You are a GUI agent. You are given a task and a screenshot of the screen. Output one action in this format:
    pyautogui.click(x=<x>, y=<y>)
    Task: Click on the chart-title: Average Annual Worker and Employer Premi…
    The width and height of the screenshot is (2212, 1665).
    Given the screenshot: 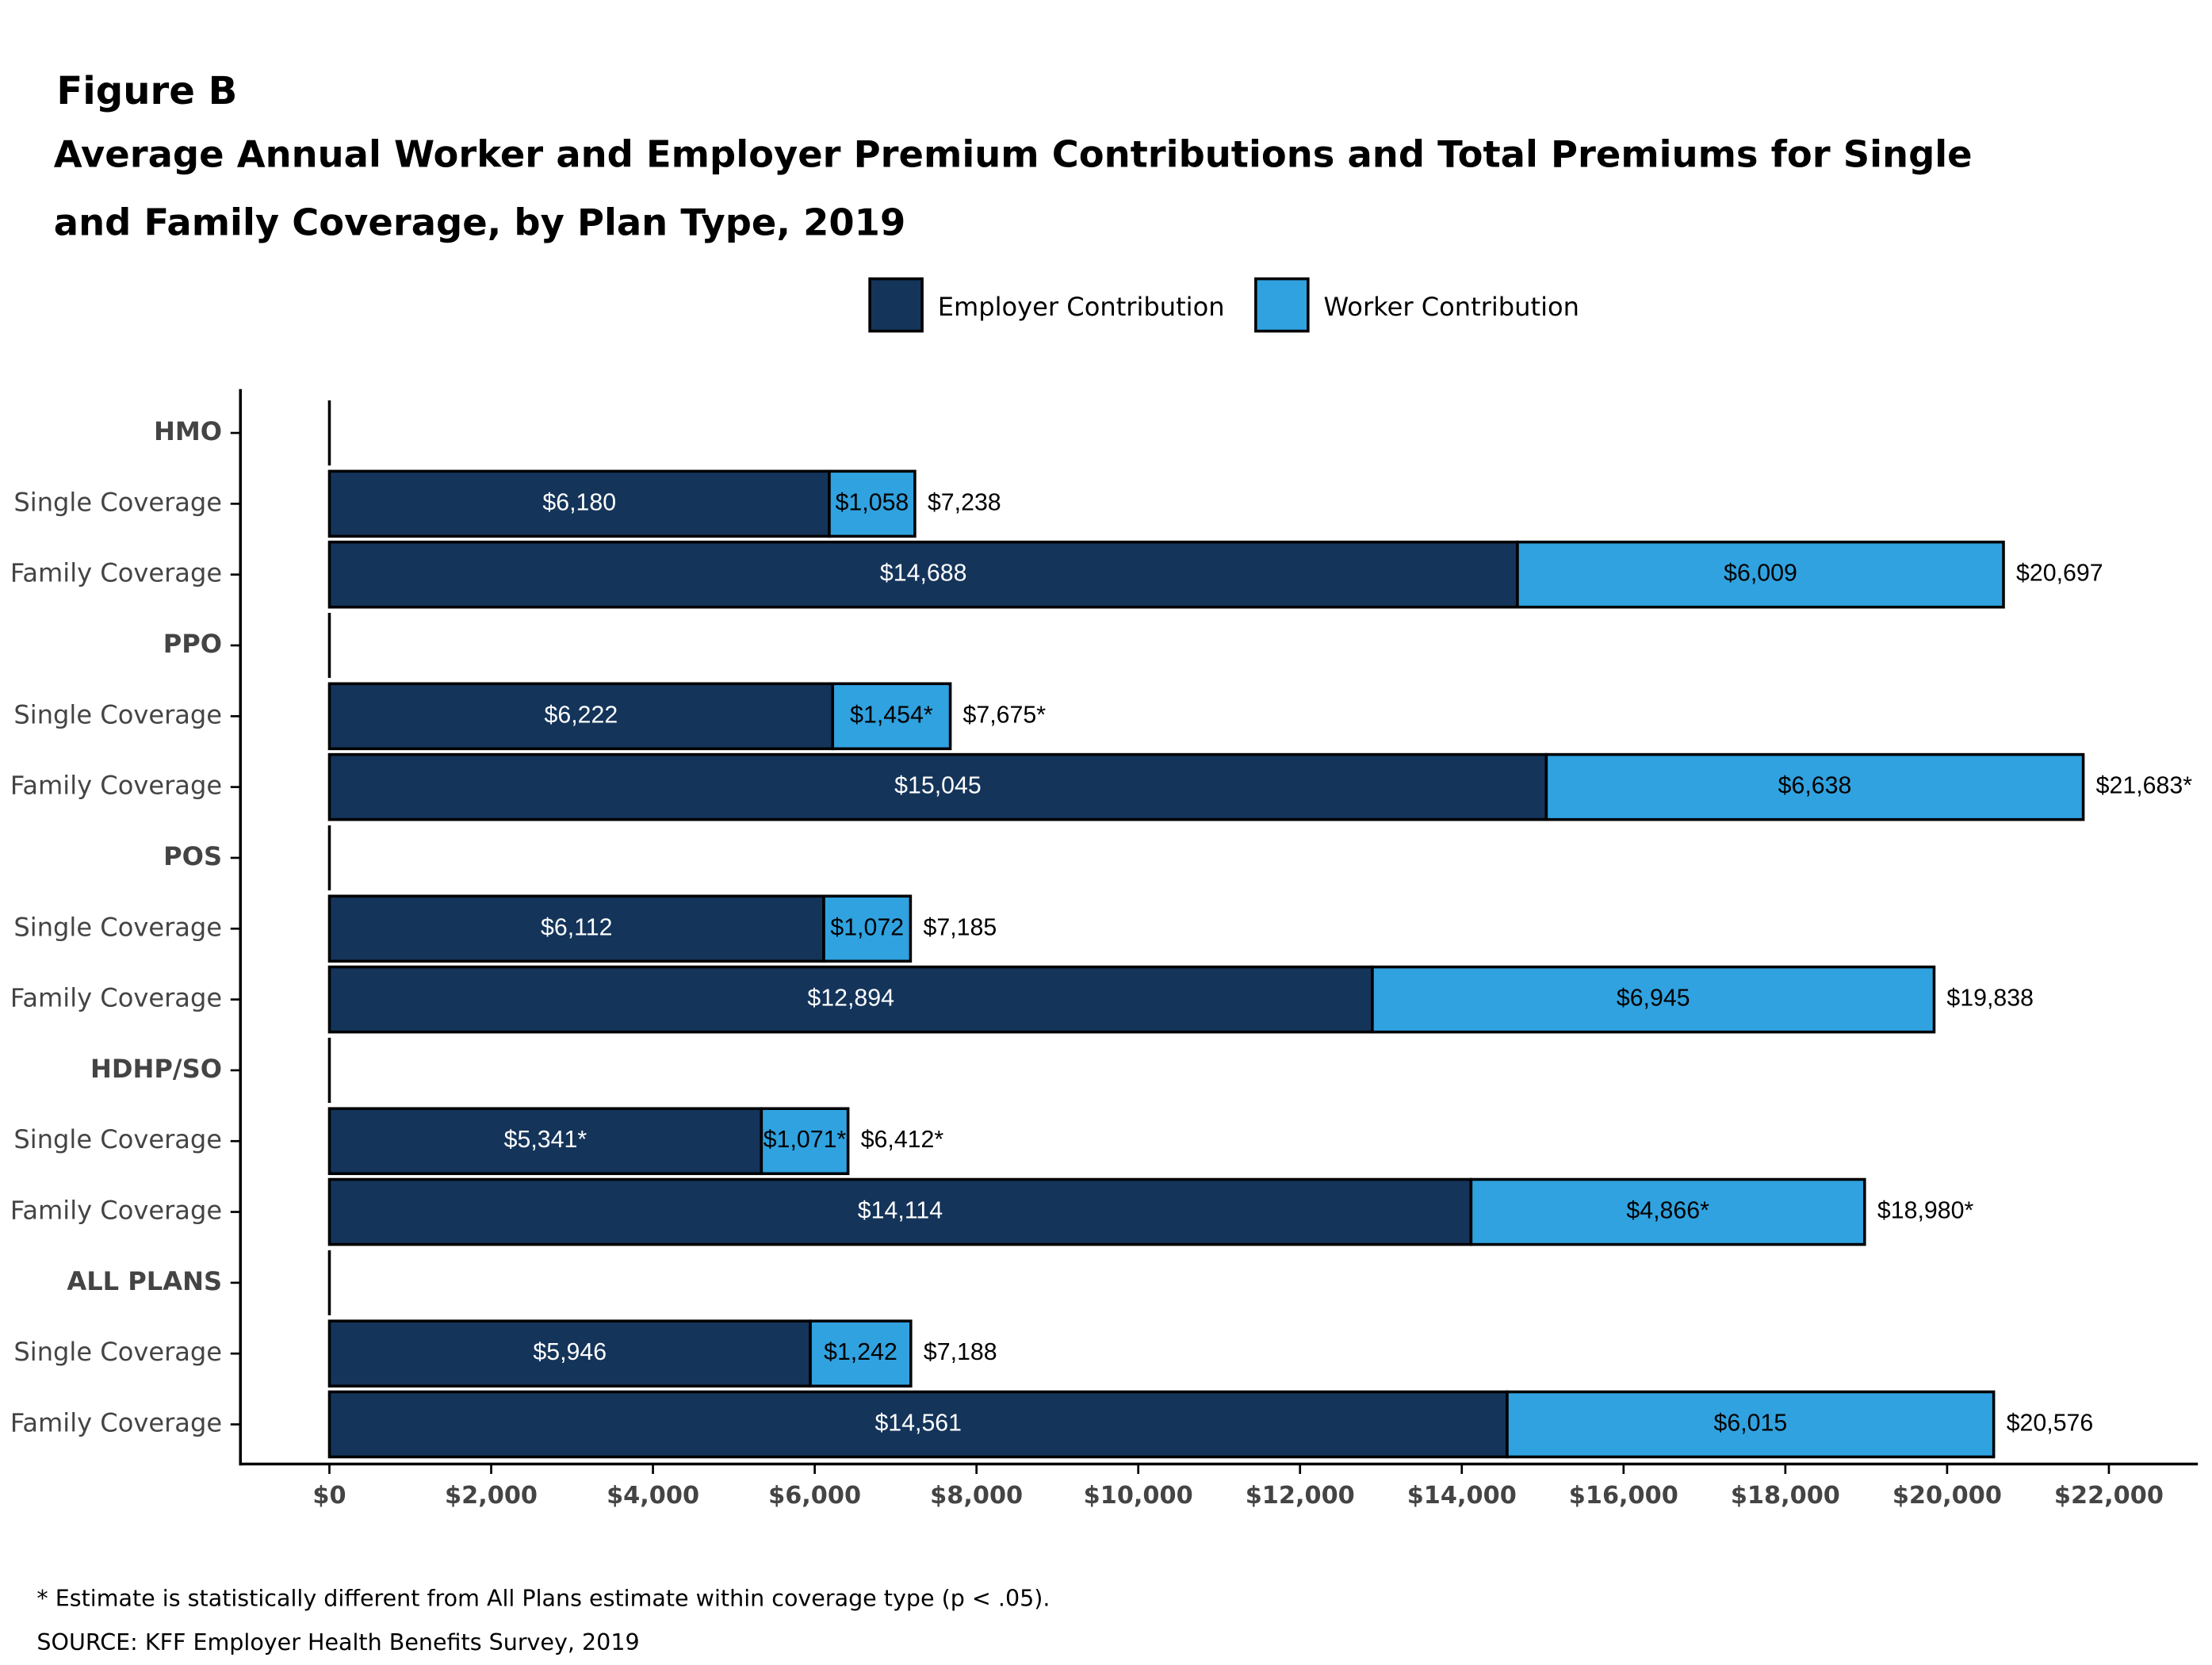 What is the action you would take?
    pyautogui.click(x=1013, y=189)
    